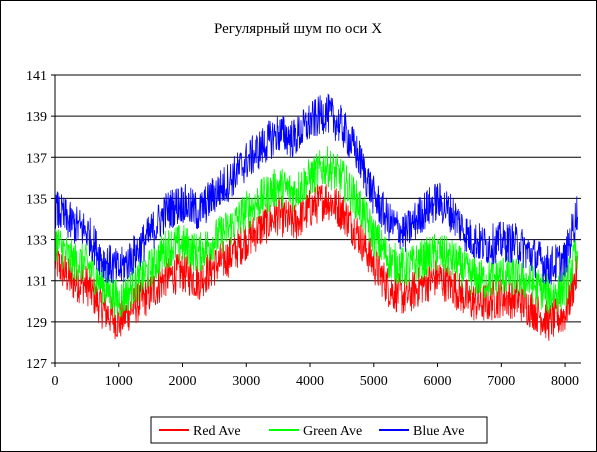  What do you see at coordinates (298, 29) in the screenshot?
I see `chart-title: Регулярный шум по оси X` at bounding box center [298, 29].